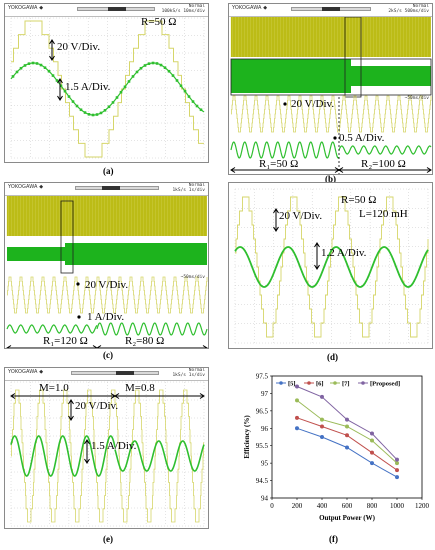  I want to click on y-tick-label: 96.5, so click(262, 411).